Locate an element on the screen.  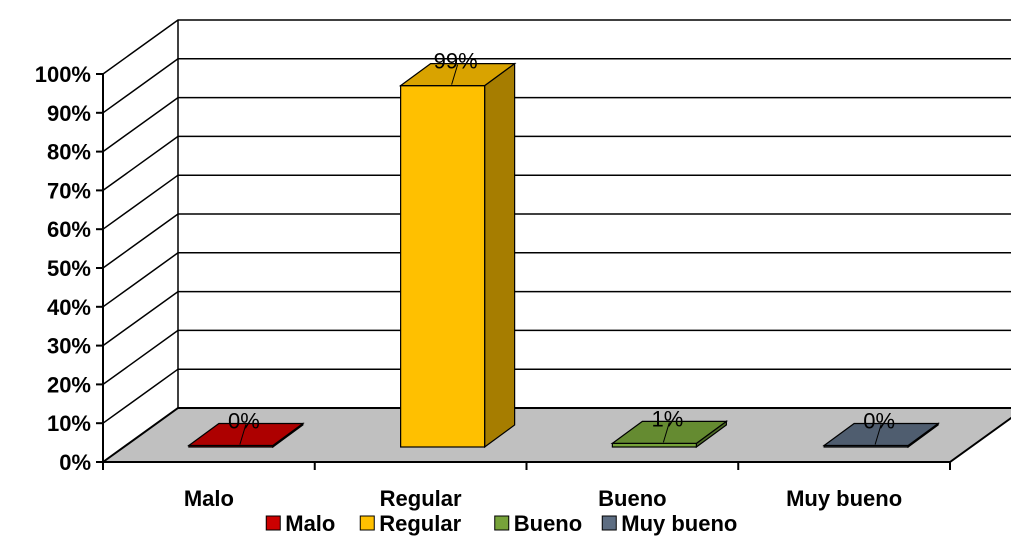
legend-item: Malo is located at coordinates (300, 523).